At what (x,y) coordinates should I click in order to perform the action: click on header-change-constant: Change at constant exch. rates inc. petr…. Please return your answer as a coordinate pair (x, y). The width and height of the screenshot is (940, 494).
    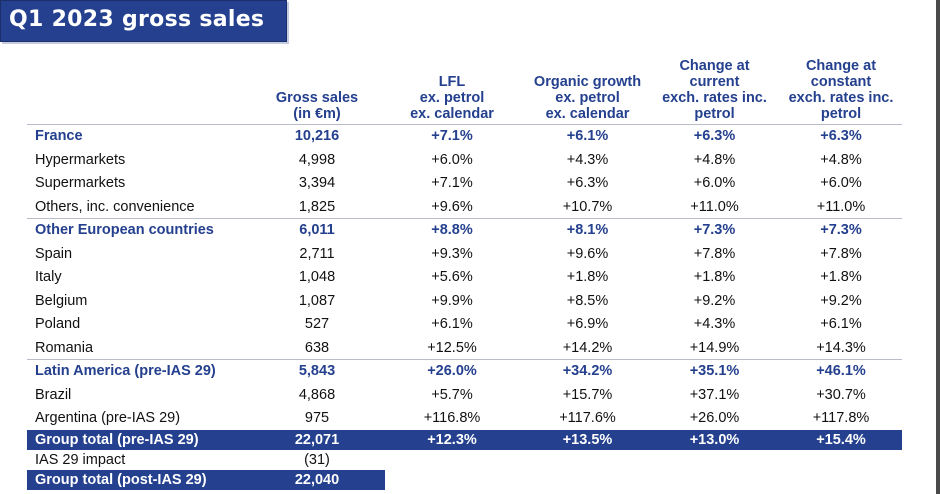
    Looking at the image, I should click on (841, 90).